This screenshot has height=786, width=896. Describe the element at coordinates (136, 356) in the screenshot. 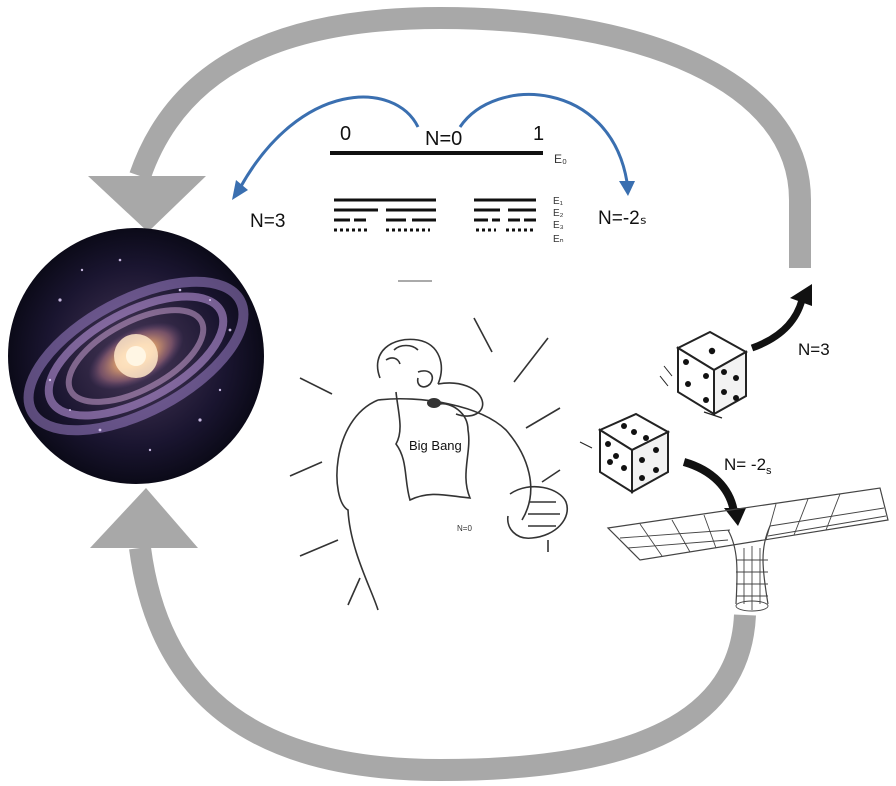

I see `galaxy-image` at that location.